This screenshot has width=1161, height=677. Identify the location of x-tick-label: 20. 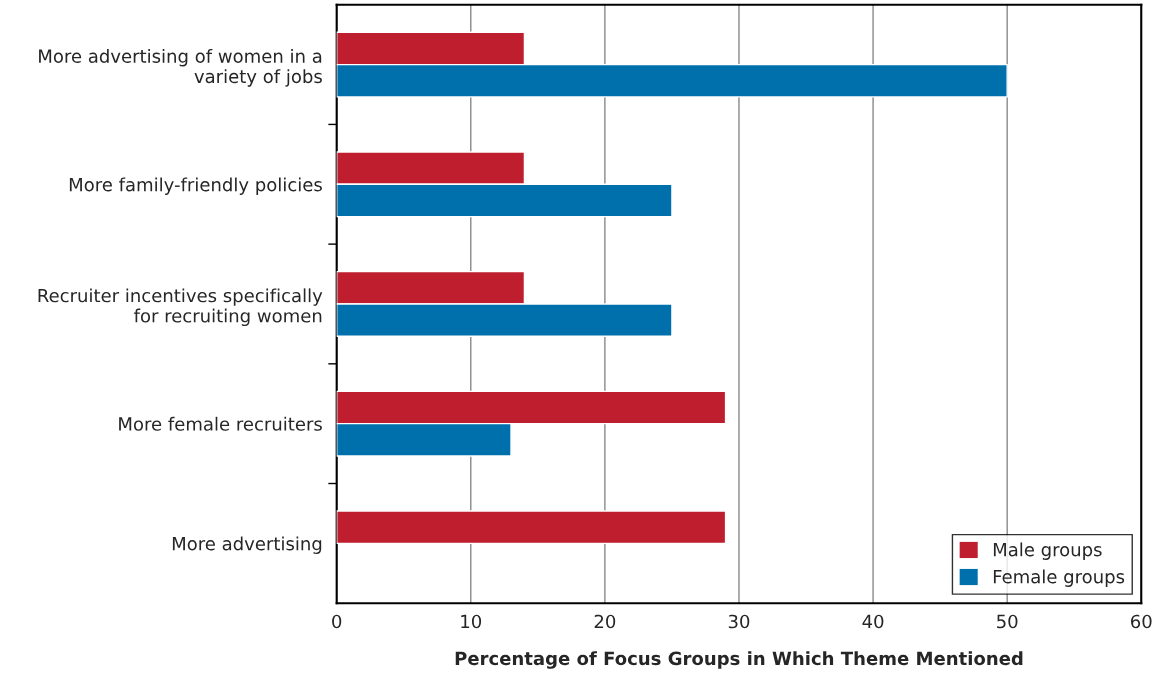
(605, 621).